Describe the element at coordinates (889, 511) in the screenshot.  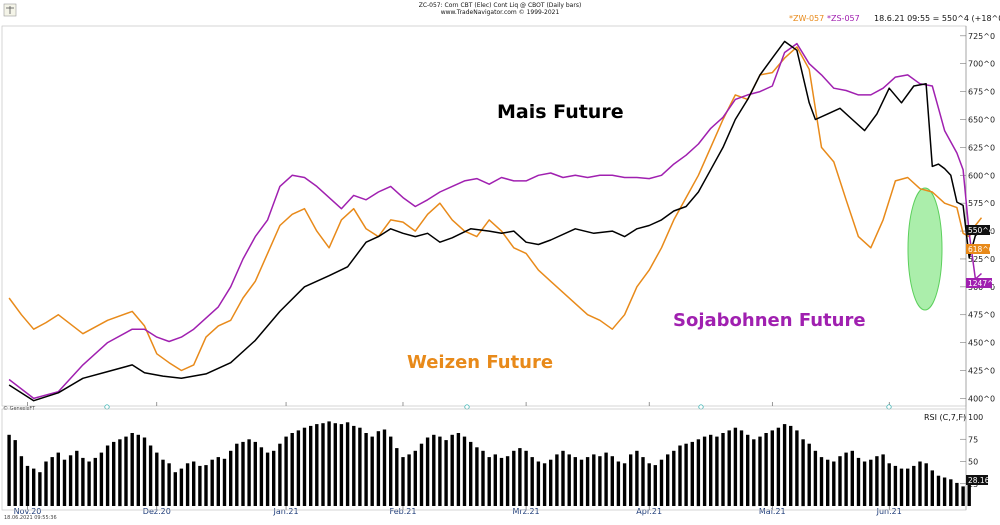
I see `time-tick-label: Jun.21` at that location.